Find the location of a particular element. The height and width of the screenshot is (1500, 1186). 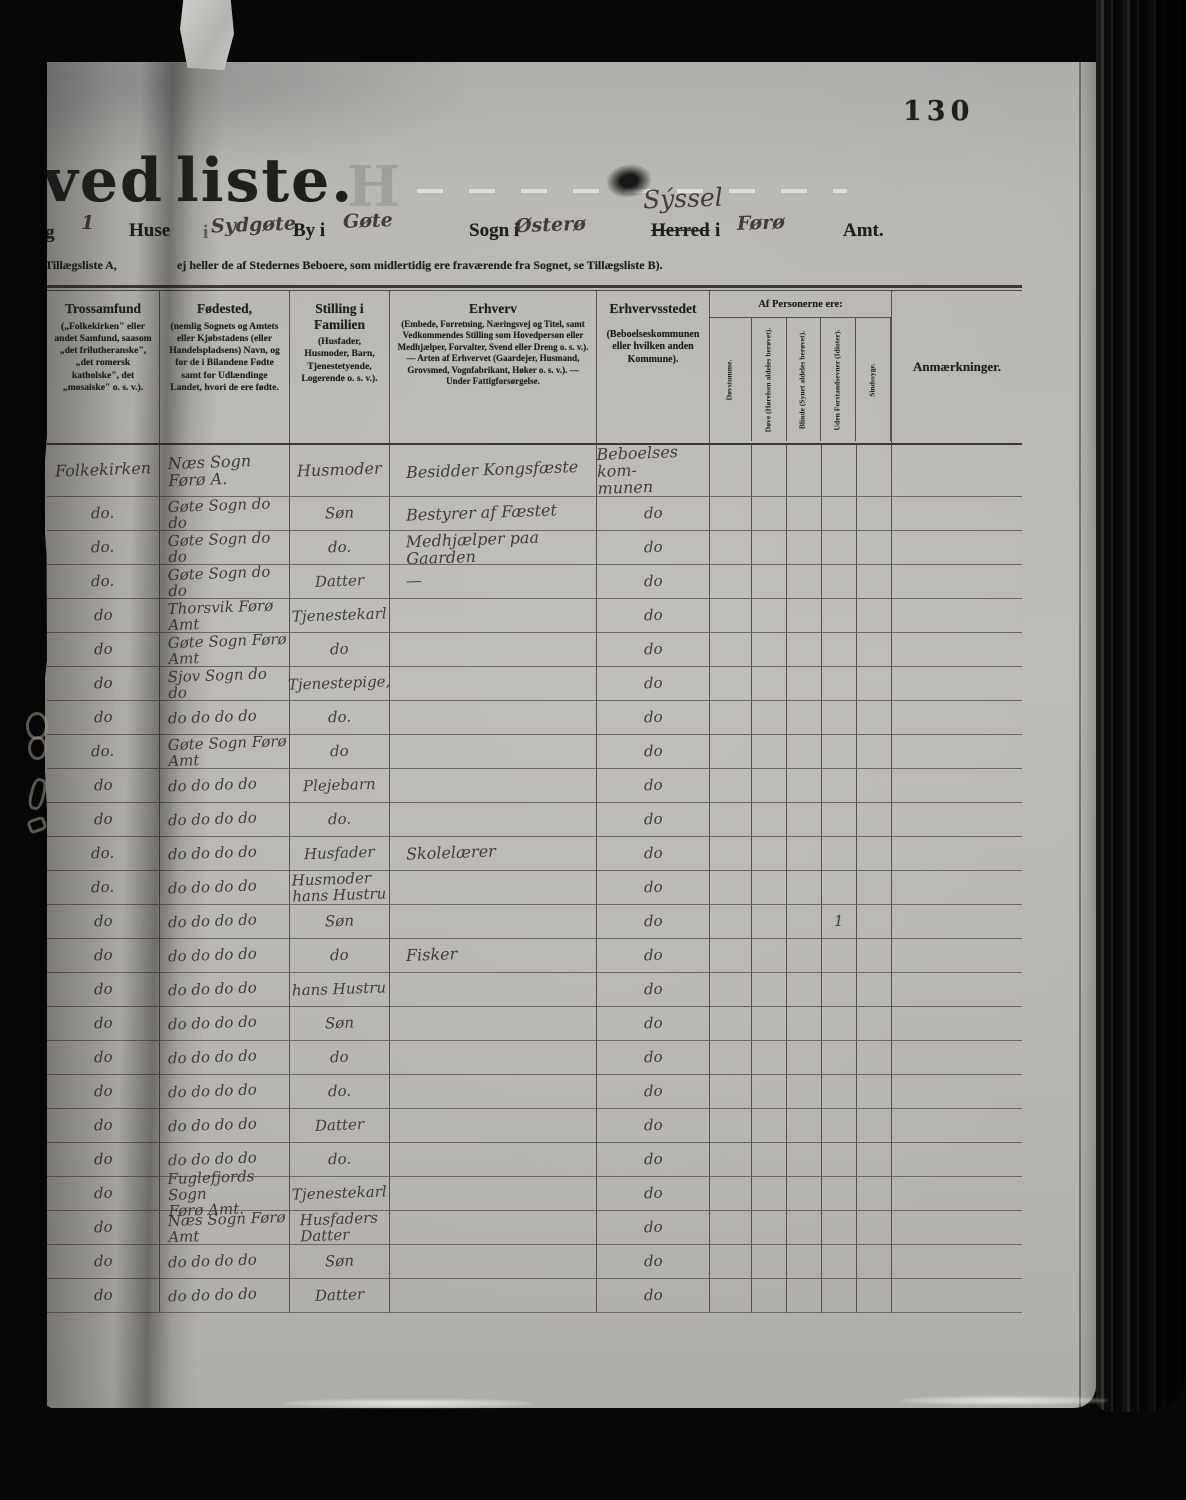

cell-fodested: Gøte Sogn do do is located at coordinates (225, 547).